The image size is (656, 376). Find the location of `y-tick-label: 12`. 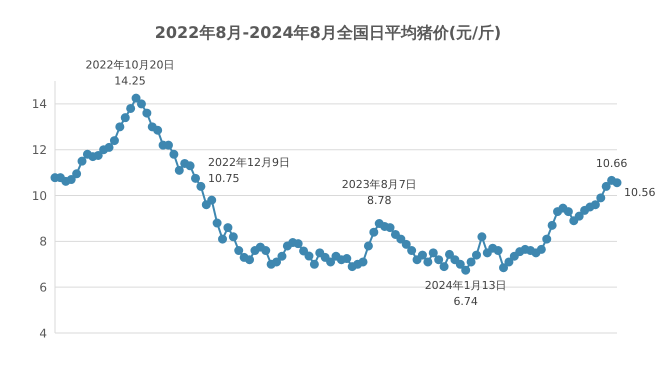

y-tick-label: 12 is located at coordinates (39, 149).